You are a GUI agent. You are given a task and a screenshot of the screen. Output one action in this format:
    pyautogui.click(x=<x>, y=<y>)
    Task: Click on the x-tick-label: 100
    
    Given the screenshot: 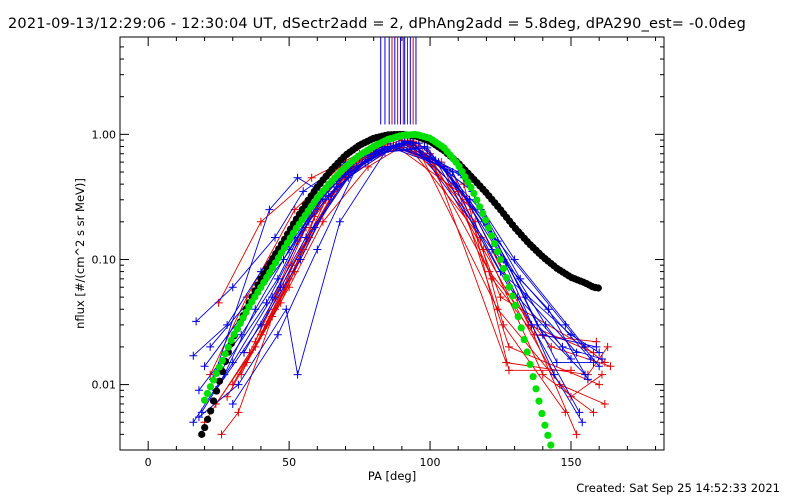 What is the action you would take?
    pyautogui.click(x=430, y=462)
    